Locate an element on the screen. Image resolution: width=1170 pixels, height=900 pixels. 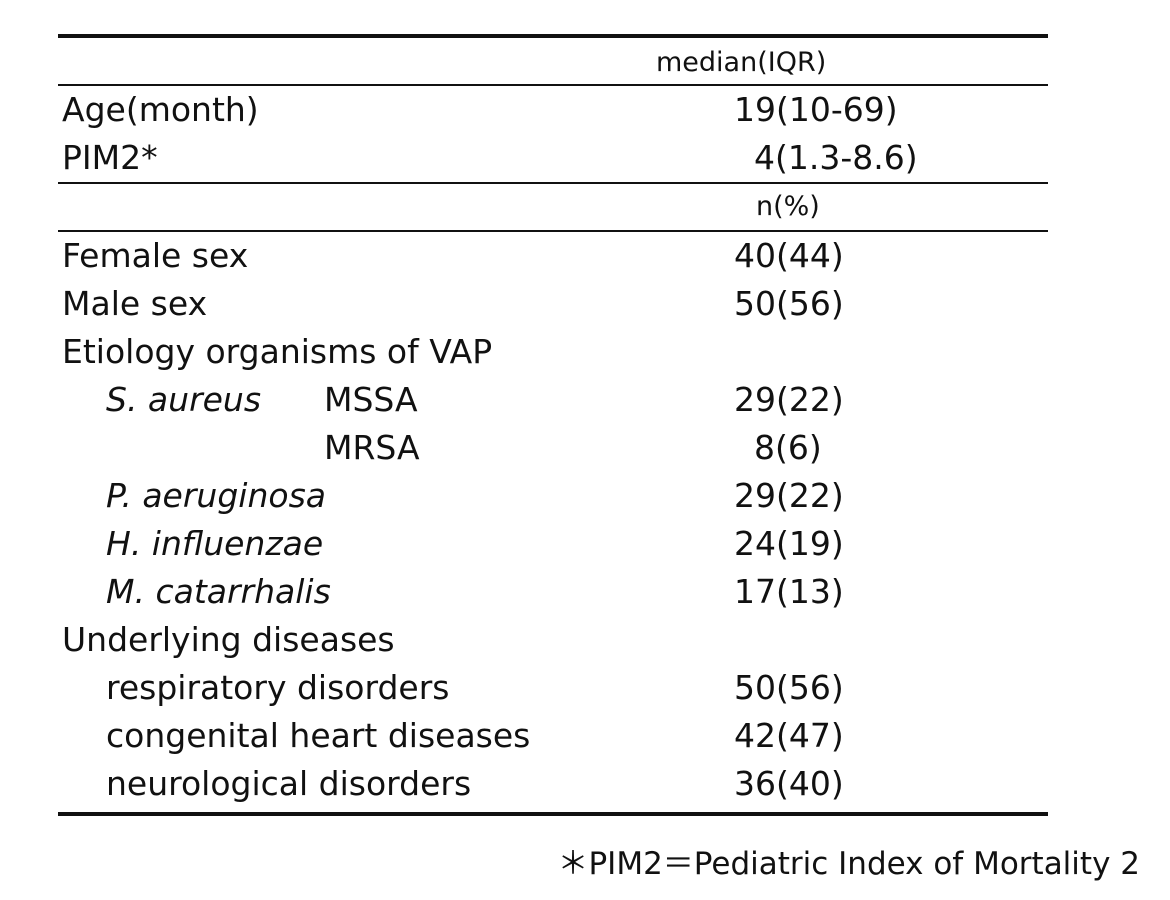
row-label: congenital heart diseases is located at coordinates (318, 735).